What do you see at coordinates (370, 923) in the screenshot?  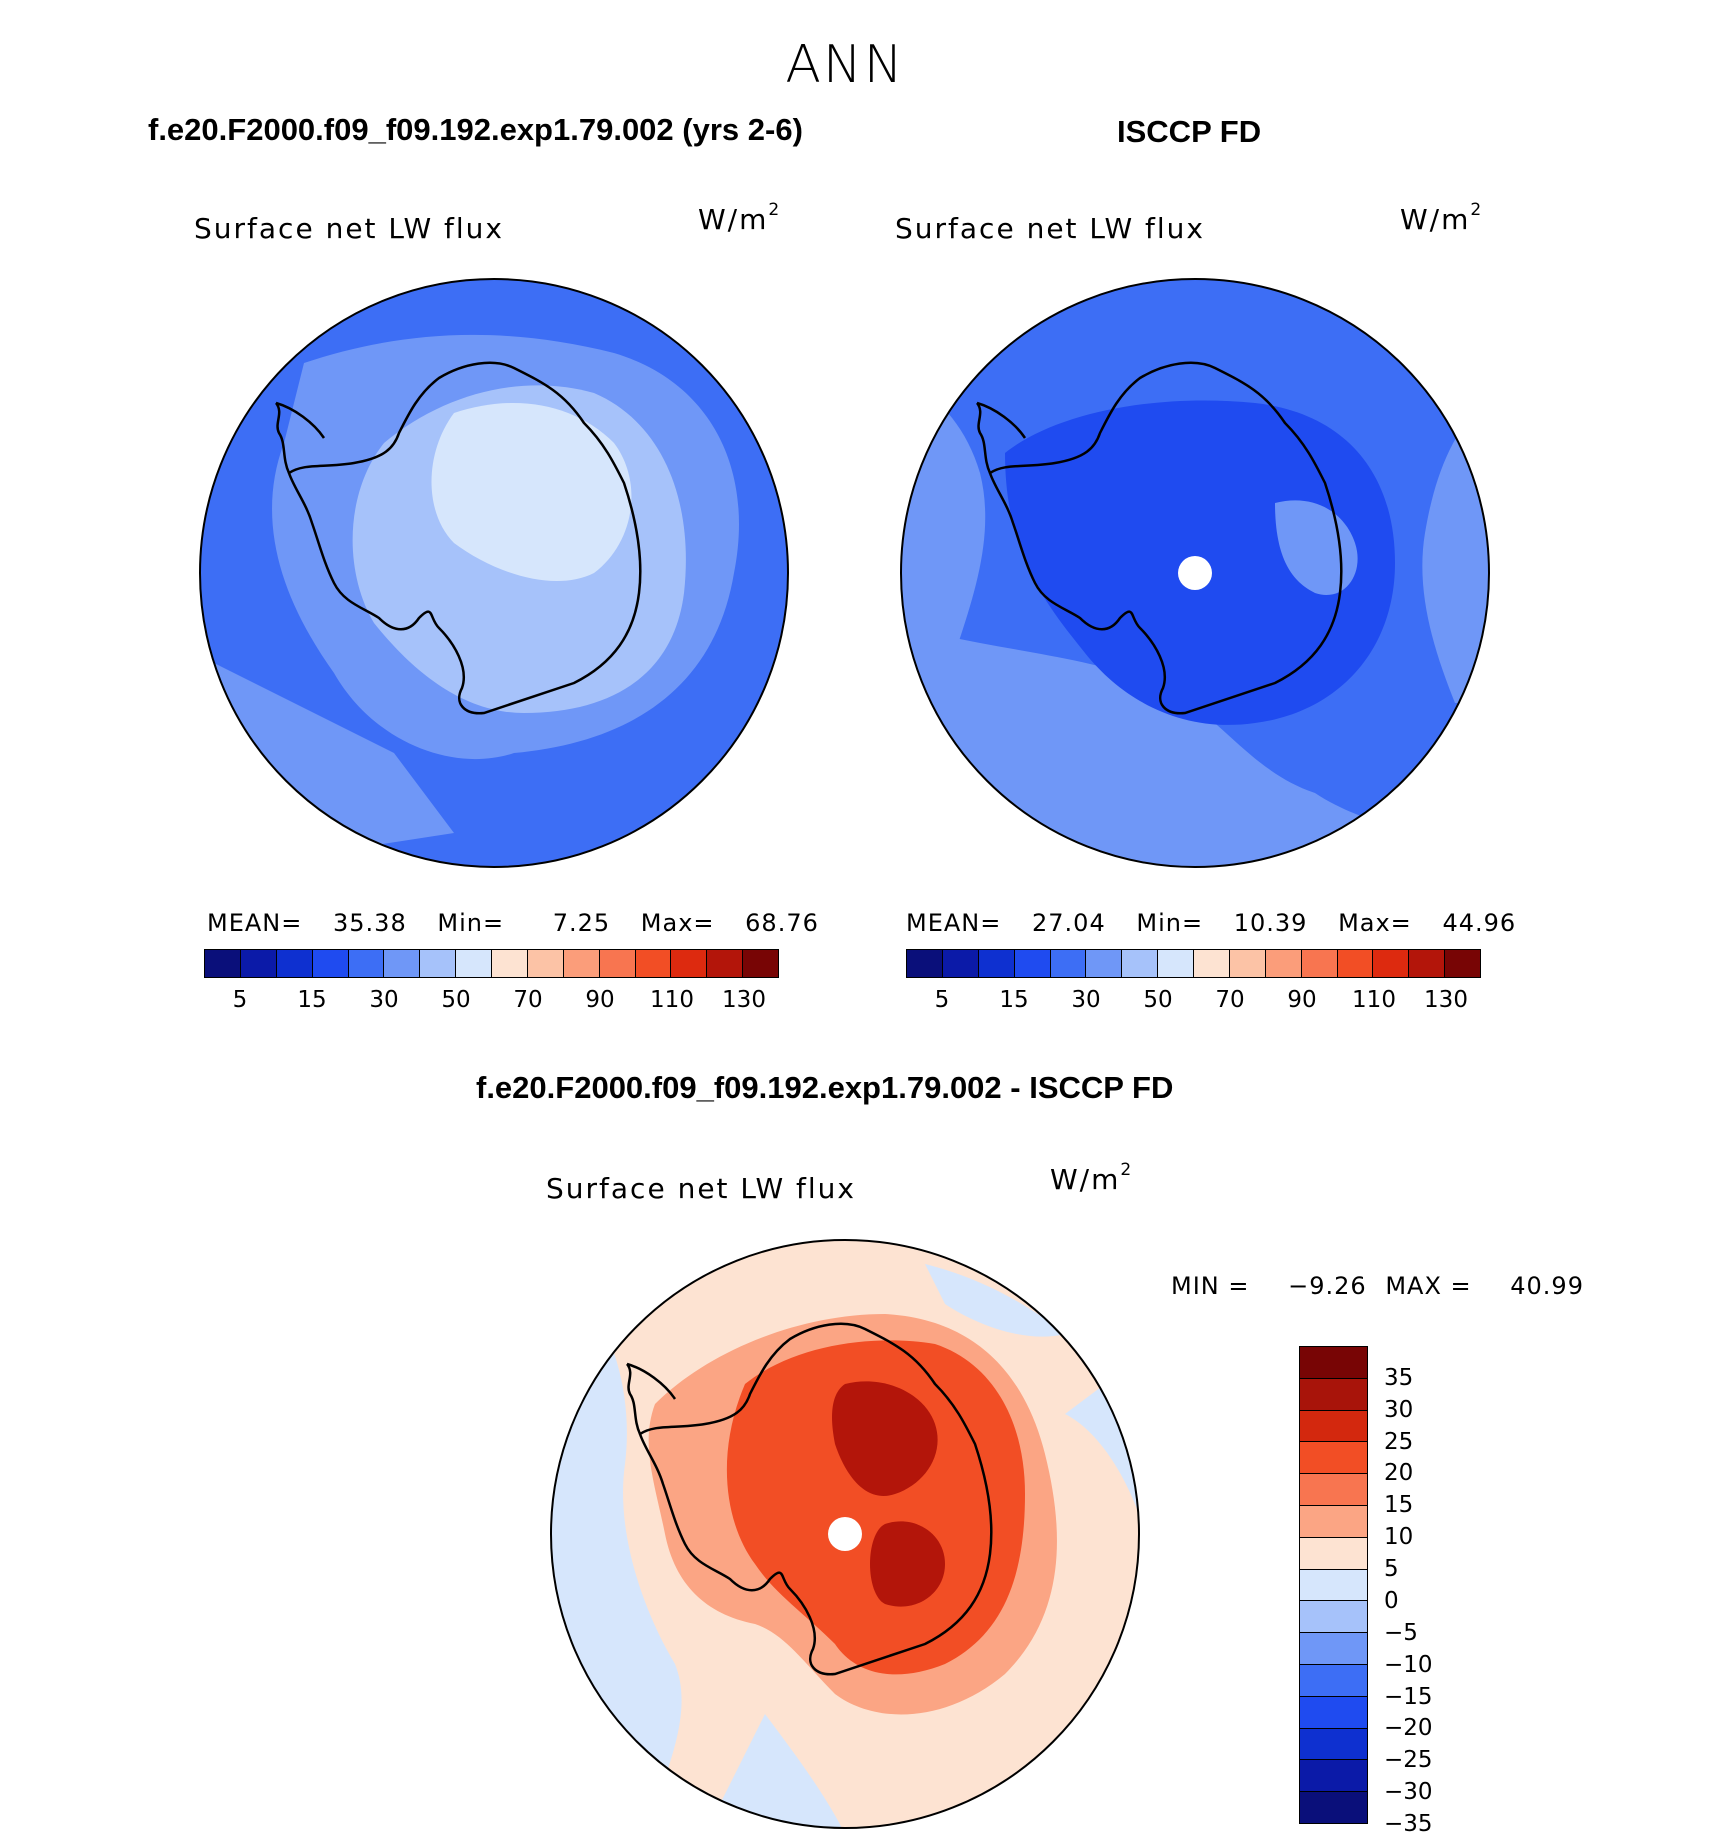 I see `model-mean-value: 35.38` at bounding box center [370, 923].